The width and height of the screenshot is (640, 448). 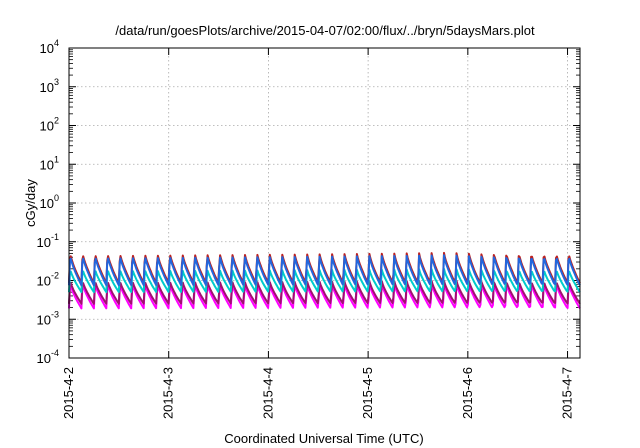 I want to click on y-tick-label: 10², so click(x=49, y=125).